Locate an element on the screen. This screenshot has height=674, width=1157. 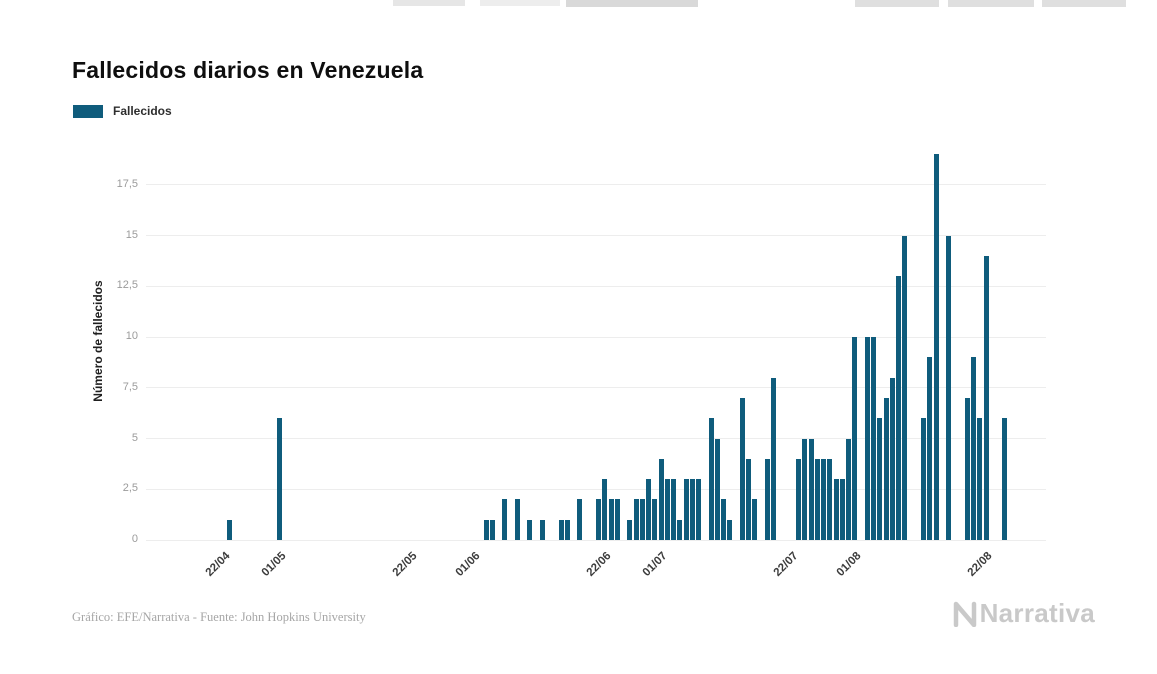
x-tick-label: 22/04 is located at coordinates (217, 564).